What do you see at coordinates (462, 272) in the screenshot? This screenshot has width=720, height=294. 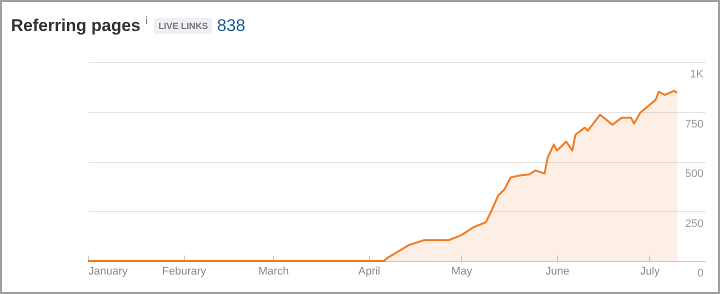 I see `x-tick-label: May` at bounding box center [462, 272].